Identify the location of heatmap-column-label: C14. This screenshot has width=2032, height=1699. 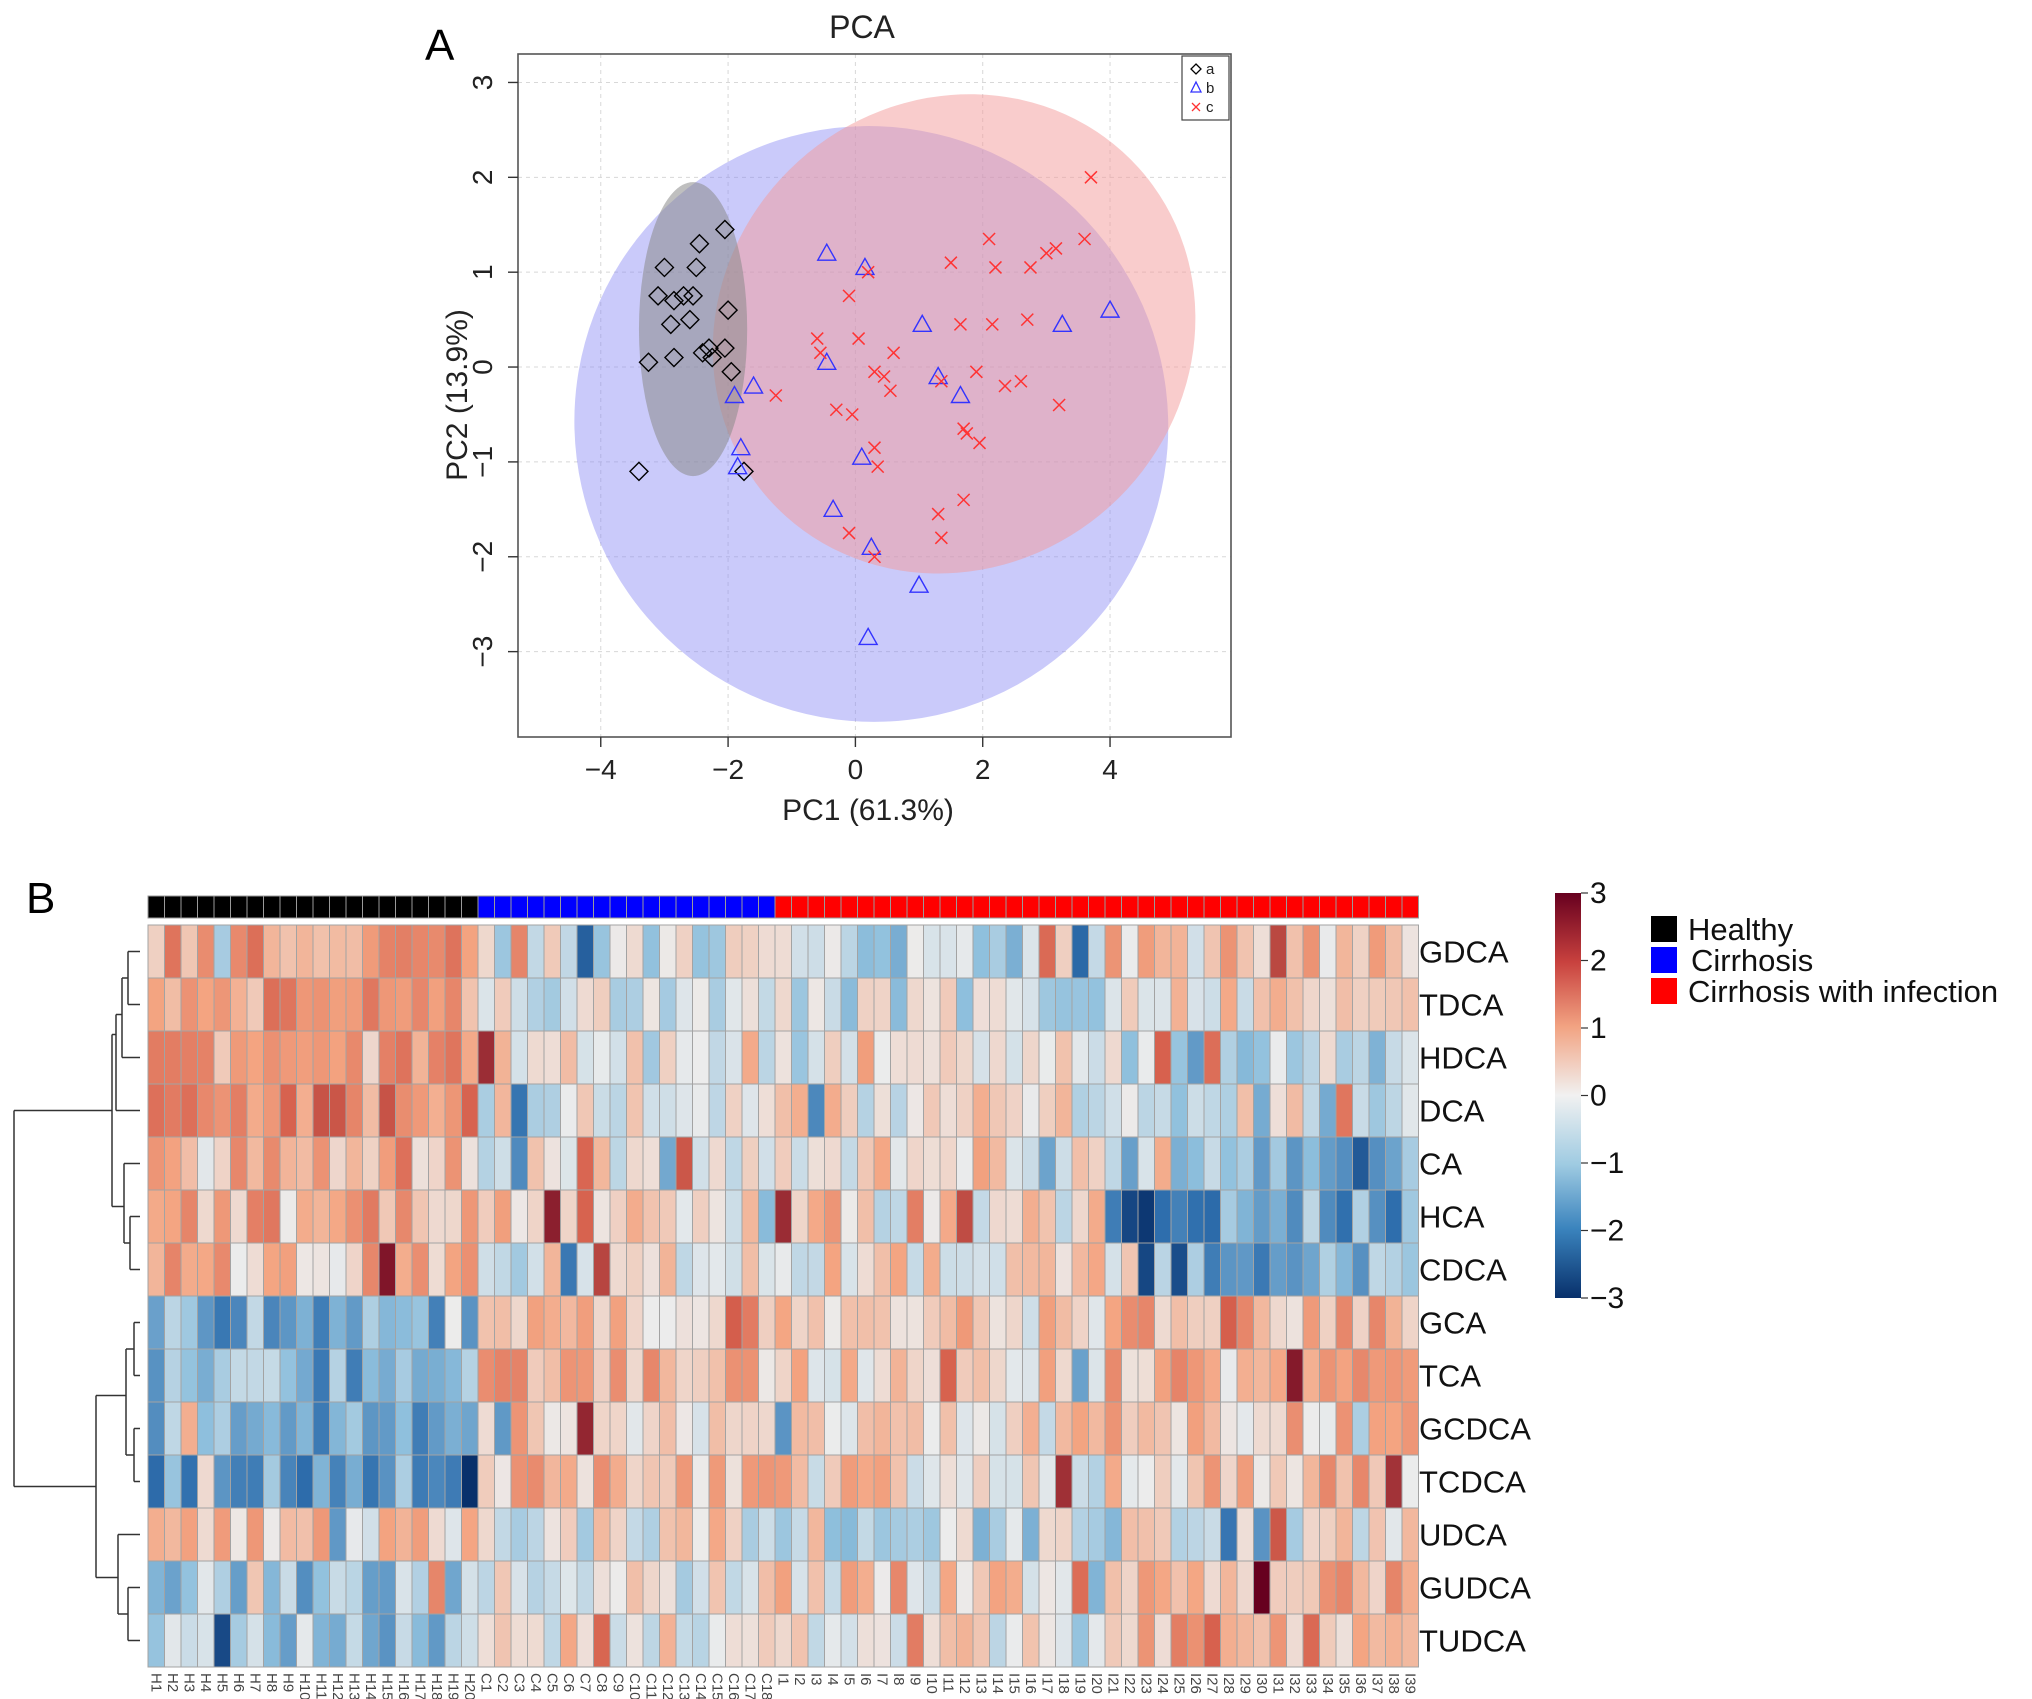
(700, 1686).